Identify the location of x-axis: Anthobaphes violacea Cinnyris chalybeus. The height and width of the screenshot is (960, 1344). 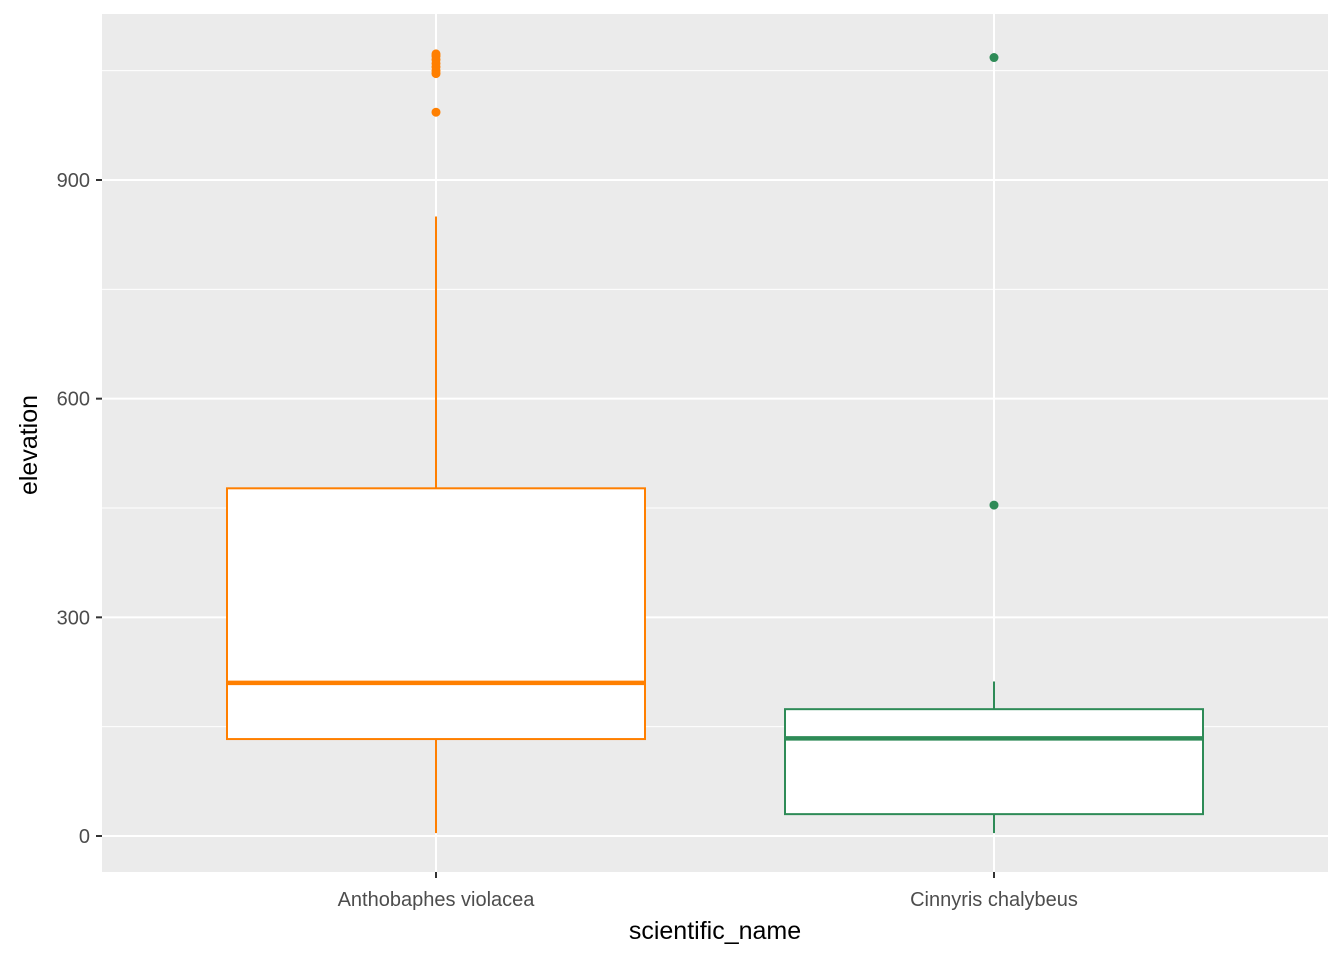
(708, 891).